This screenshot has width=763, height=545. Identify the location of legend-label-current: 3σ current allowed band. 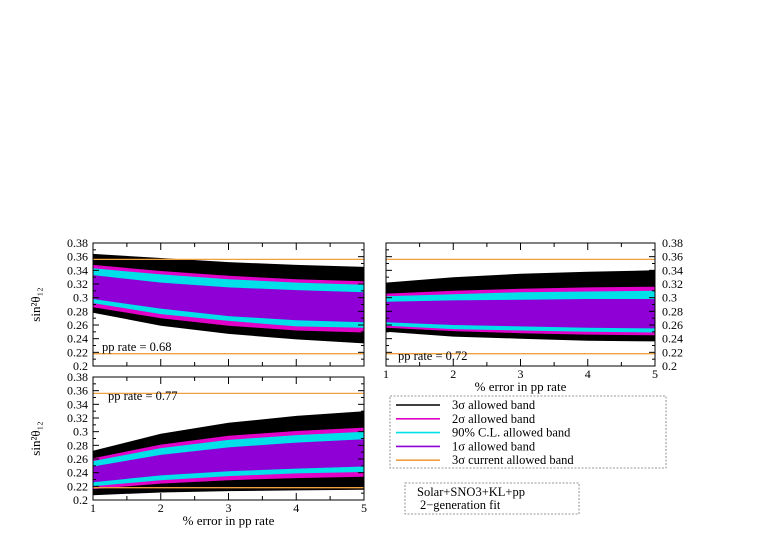
(513, 460).